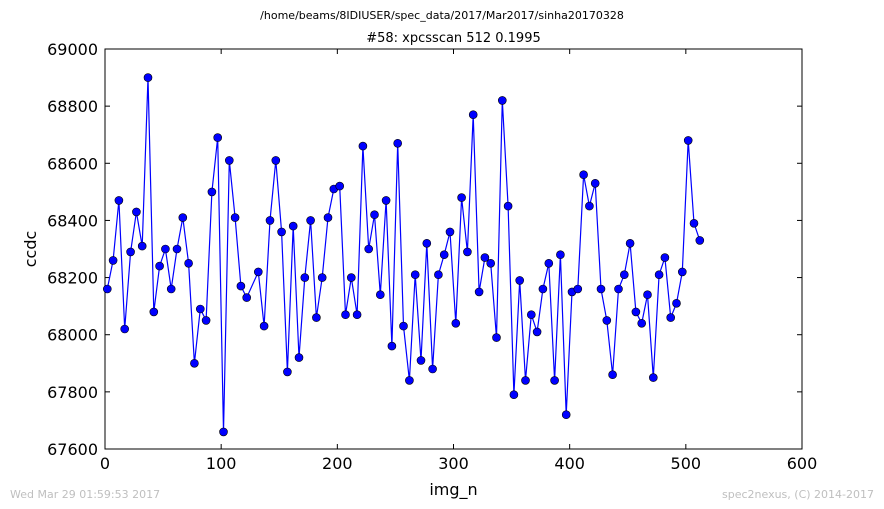 This screenshot has height=509, width=884. Describe the element at coordinates (85, 494) in the screenshot. I see `footer-timestamp: Wed Mar 29 01:59:53 2017` at that location.